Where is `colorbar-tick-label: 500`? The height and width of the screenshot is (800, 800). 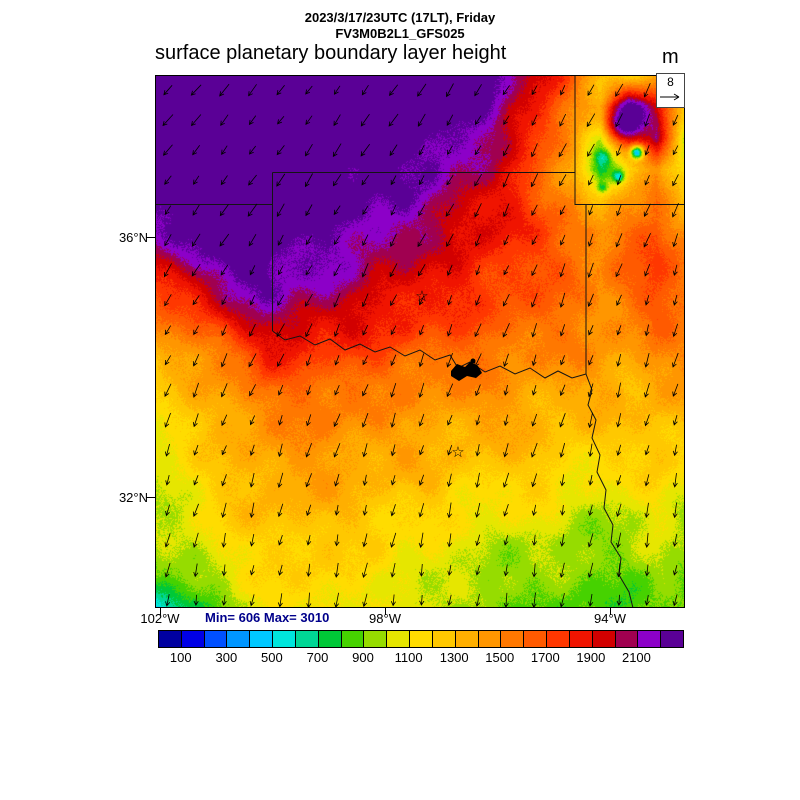 colorbar-tick-label: 500 is located at coordinates (272, 657).